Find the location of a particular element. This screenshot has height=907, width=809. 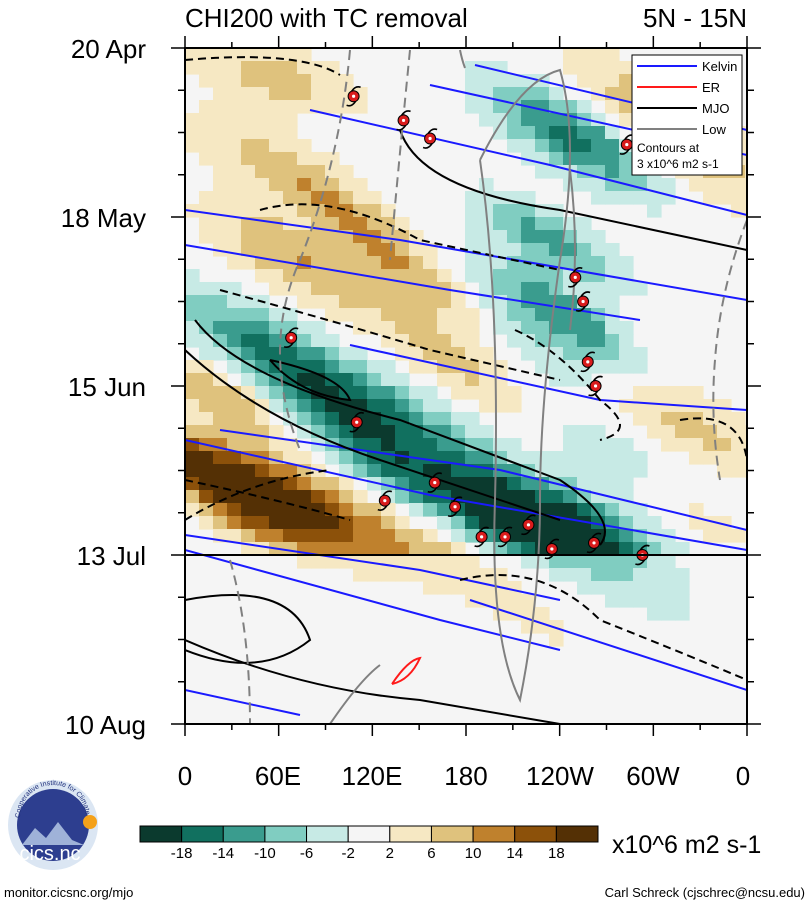

x-tick-label: 120E is located at coordinates (372, 776).